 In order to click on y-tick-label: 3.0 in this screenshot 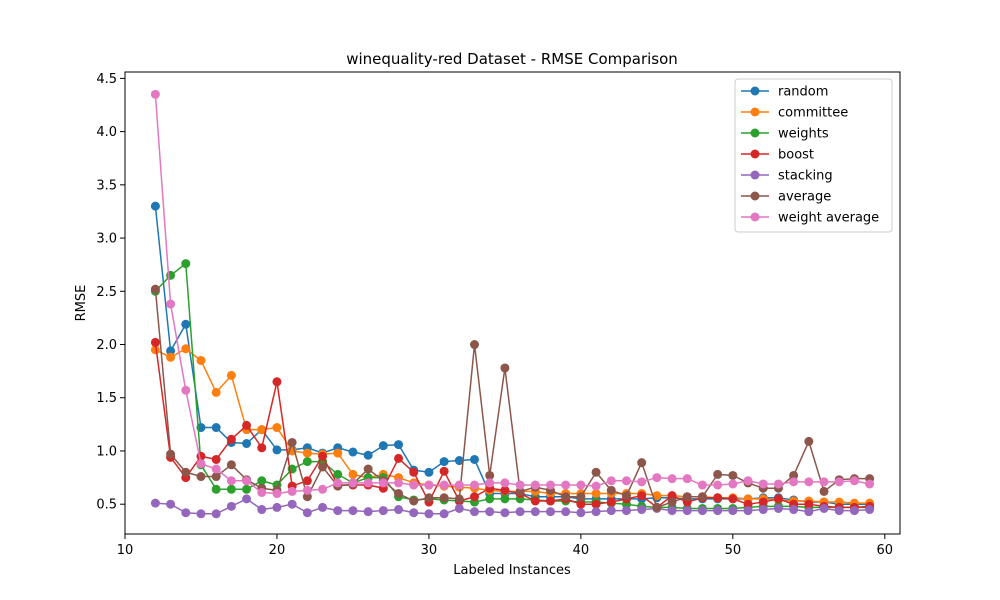, I will do `click(106, 239)`.